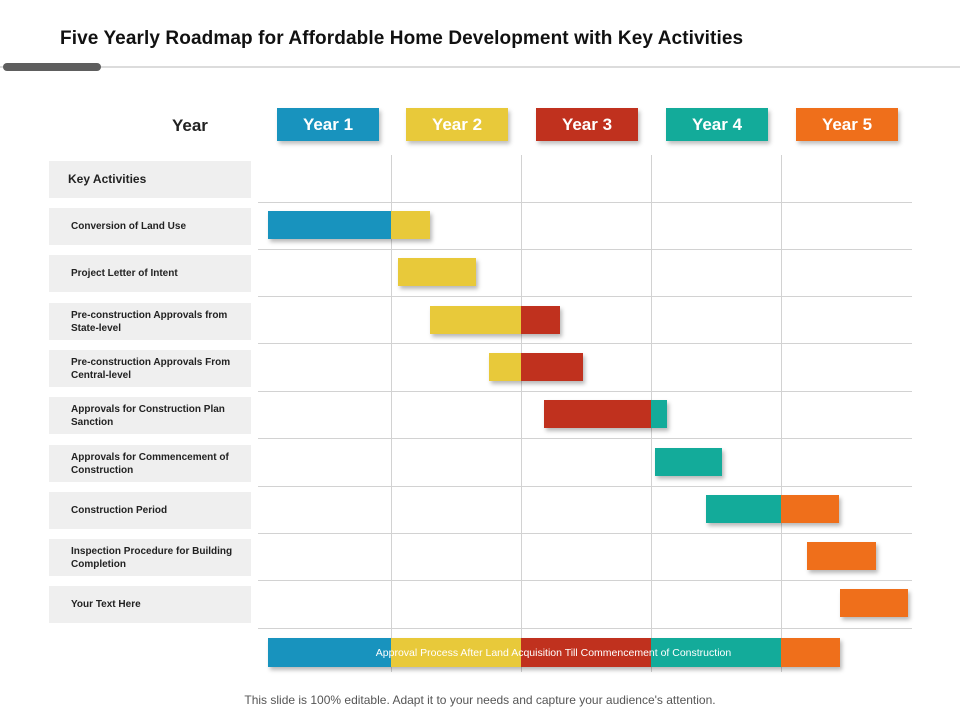  What do you see at coordinates (150, 226) in the screenshot?
I see `activity-label: Conversion of Land Use` at bounding box center [150, 226].